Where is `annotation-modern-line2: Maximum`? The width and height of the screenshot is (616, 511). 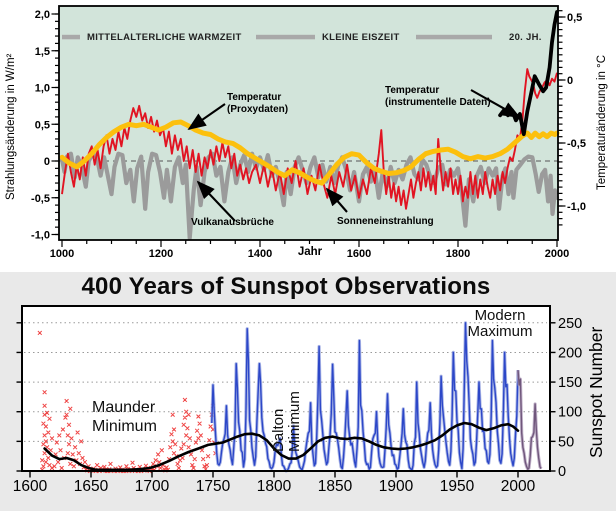 annotation-modern-line2: Maximum is located at coordinates (500, 331).